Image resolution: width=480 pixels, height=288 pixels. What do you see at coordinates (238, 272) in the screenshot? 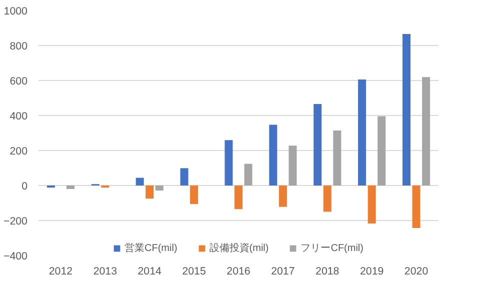
I see `x-tick-label: 2016` at bounding box center [238, 272].